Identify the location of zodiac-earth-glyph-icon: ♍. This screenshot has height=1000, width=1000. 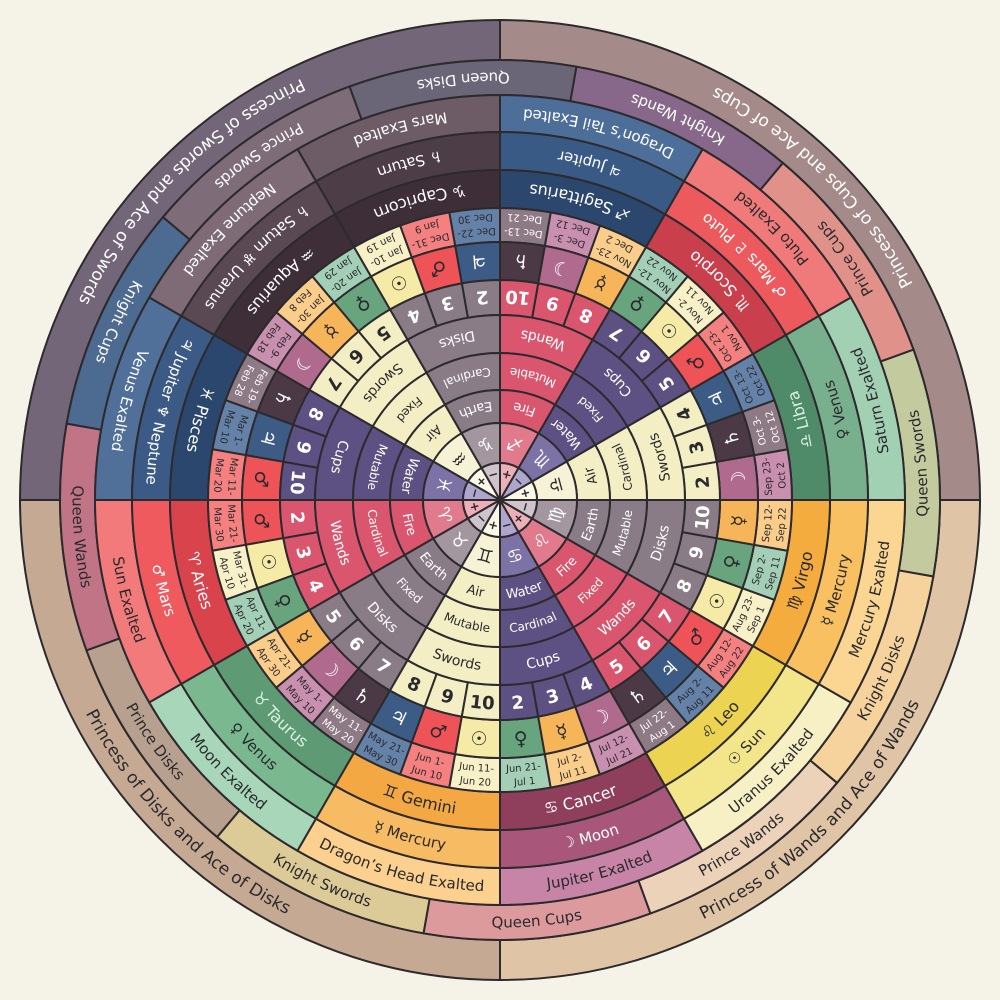
(556, 515).